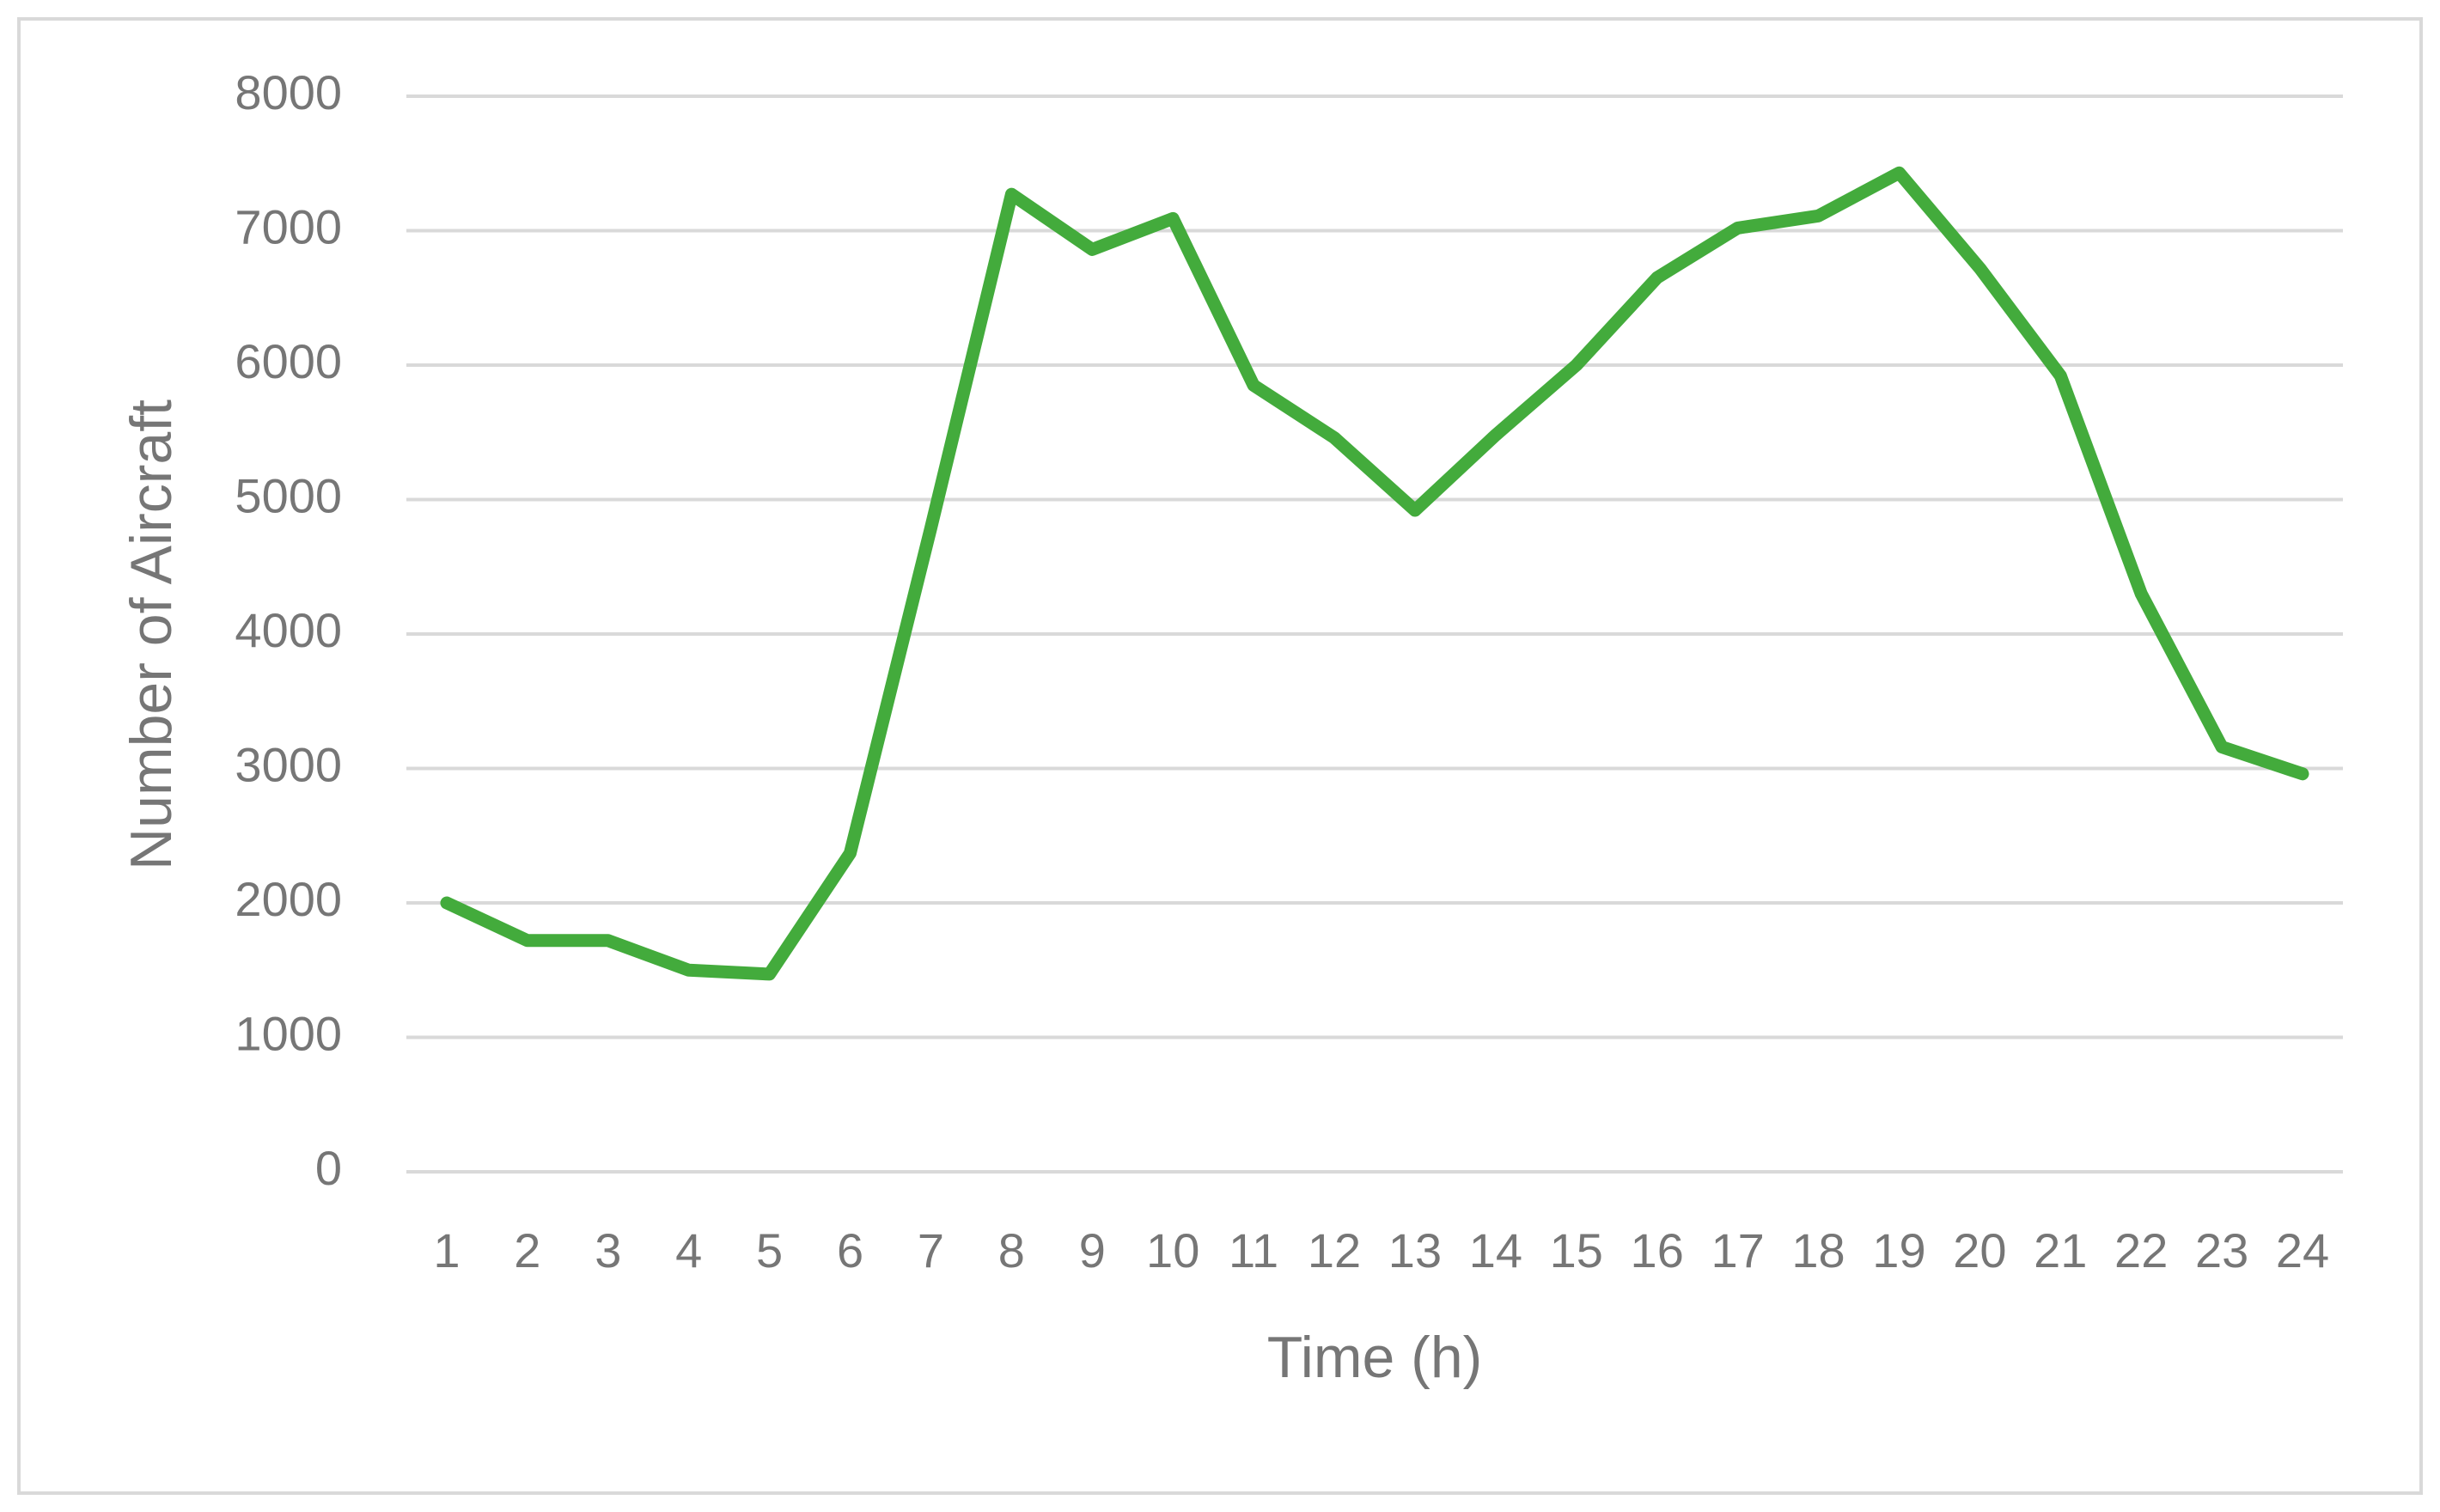  What do you see at coordinates (288, 495) in the screenshot?
I see `y-tick-label: 5000` at bounding box center [288, 495].